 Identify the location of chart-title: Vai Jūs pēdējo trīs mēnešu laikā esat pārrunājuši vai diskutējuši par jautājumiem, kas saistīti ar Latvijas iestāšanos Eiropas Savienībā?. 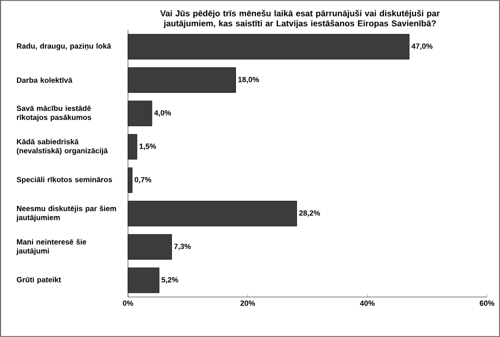
(300, 19).